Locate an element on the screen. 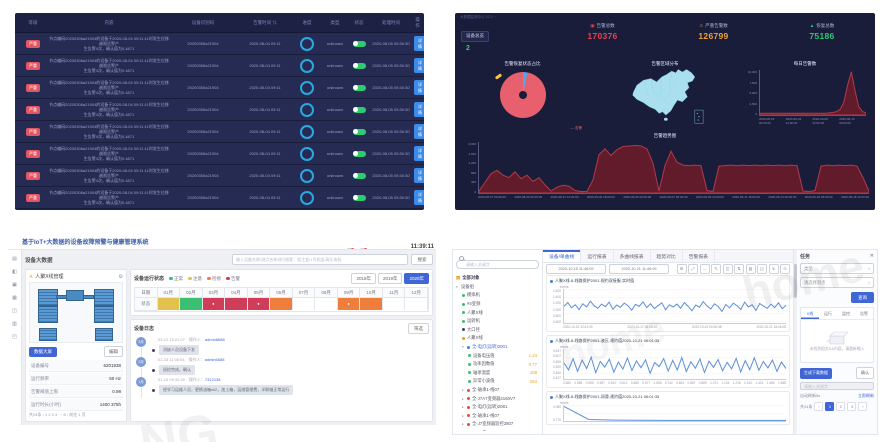 The image size is (881, 442). tree-item: 异常小波值 264 is located at coordinates (497, 381).